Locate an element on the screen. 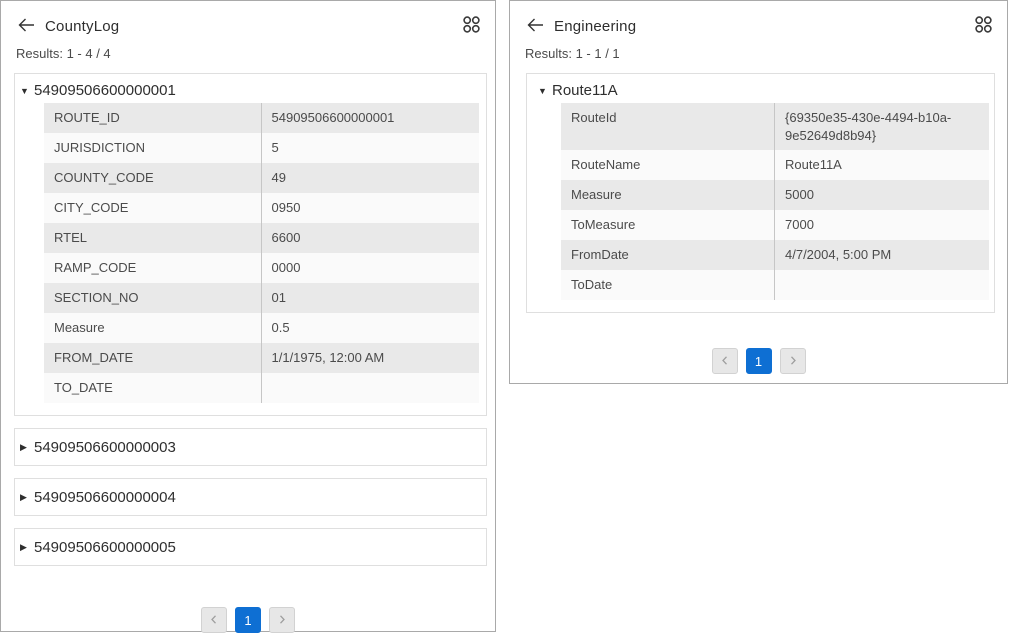 The width and height of the screenshot is (1009, 633). table-row: RouteName Route11A is located at coordinates (775, 165).